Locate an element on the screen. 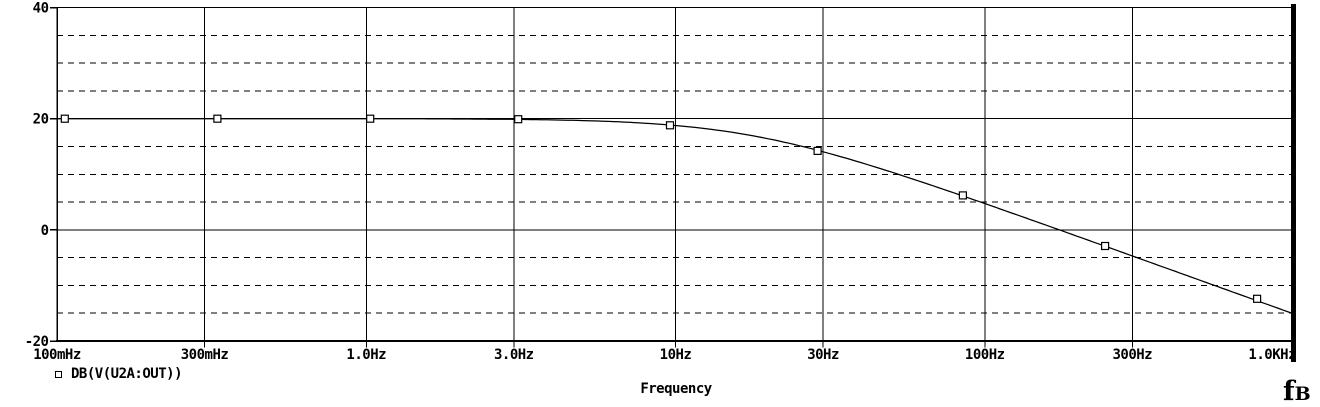 The height and width of the screenshot is (407, 1320). trace-legend: DB(V(U2A:OUT)) is located at coordinates (119, 374).